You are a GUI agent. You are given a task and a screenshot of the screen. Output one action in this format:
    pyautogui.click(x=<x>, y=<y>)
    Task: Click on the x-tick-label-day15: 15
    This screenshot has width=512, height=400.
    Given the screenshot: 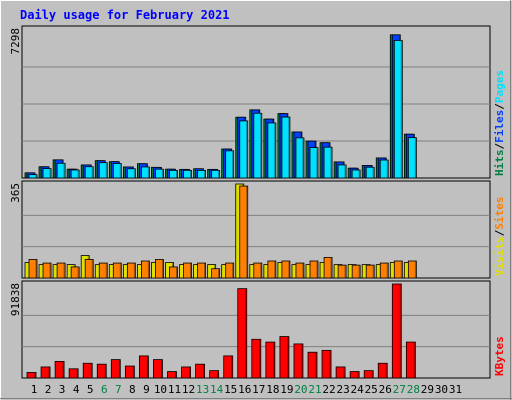 What is the action you would take?
    pyautogui.click(x=230, y=389)
    